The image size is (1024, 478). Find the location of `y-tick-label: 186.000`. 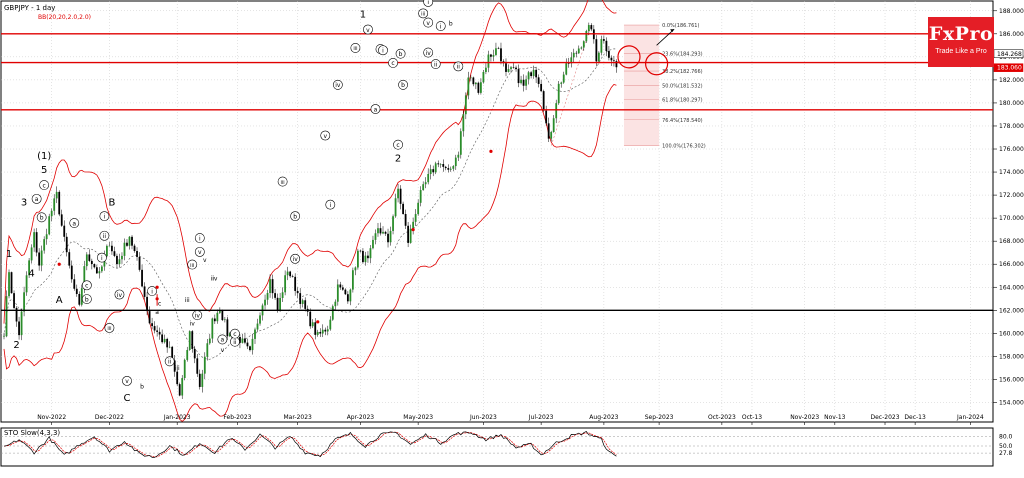

y-tick-label: 186.000 is located at coordinates (1011, 34).